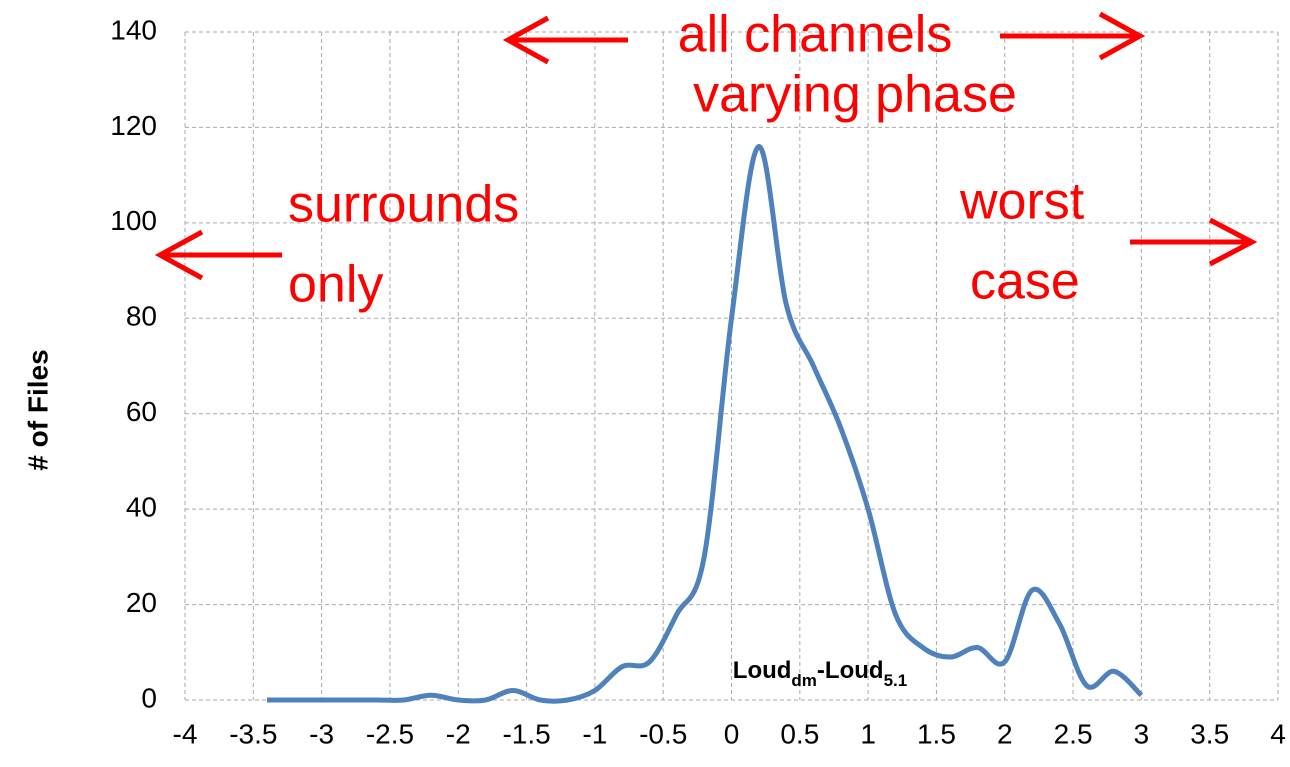  What do you see at coordinates (141, 507) in the screenshot?
I see `y-tick-label: 40` at bounding box center [141, 507].